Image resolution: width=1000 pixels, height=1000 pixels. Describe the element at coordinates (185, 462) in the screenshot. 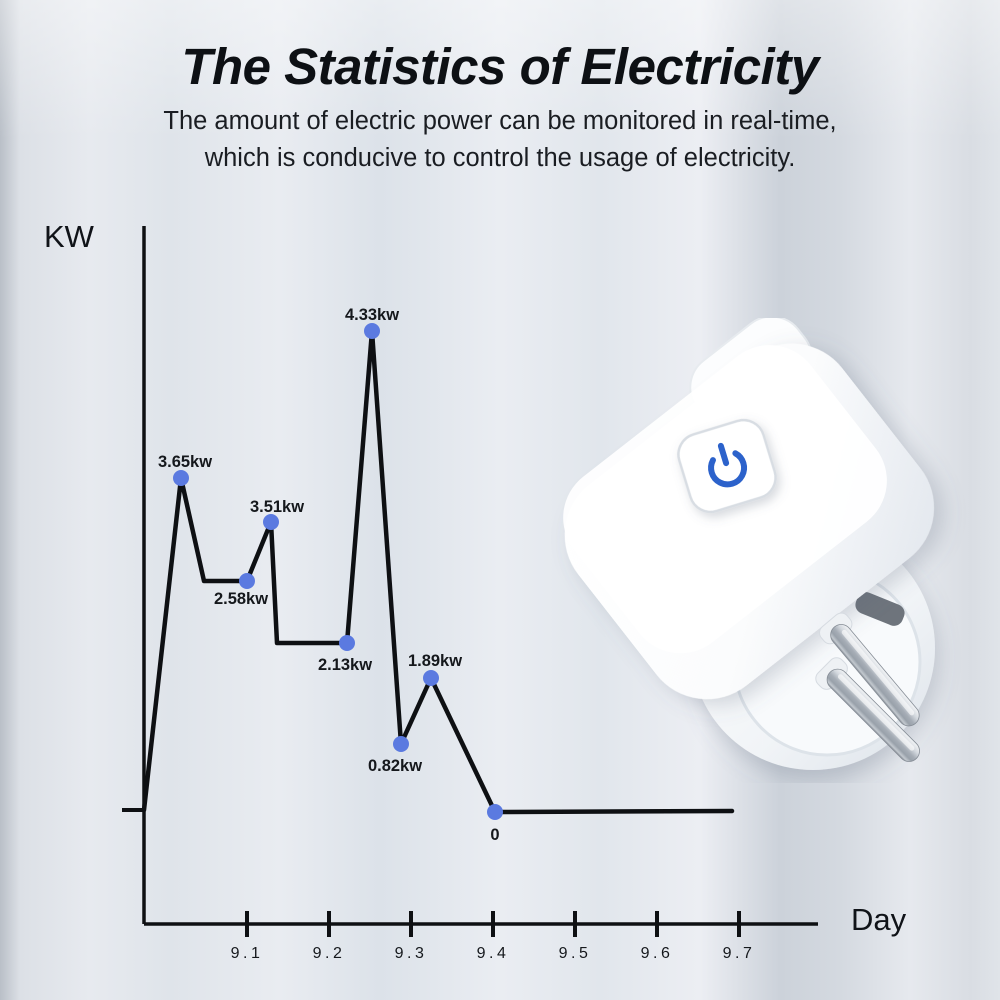

I see `data-point-label: 3.65kw` at that location.